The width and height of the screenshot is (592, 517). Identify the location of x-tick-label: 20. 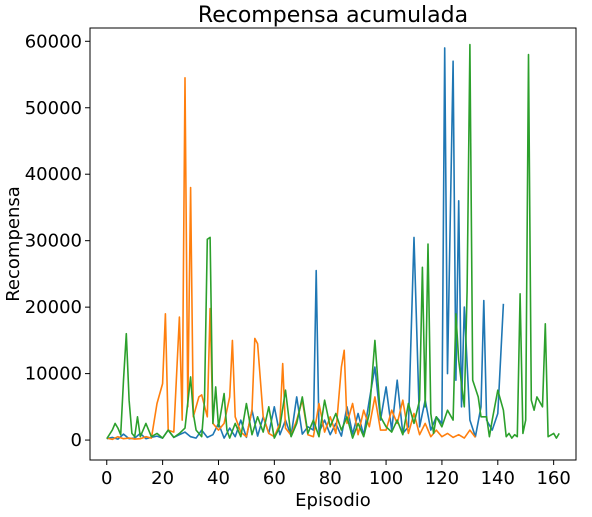
(162, 478).